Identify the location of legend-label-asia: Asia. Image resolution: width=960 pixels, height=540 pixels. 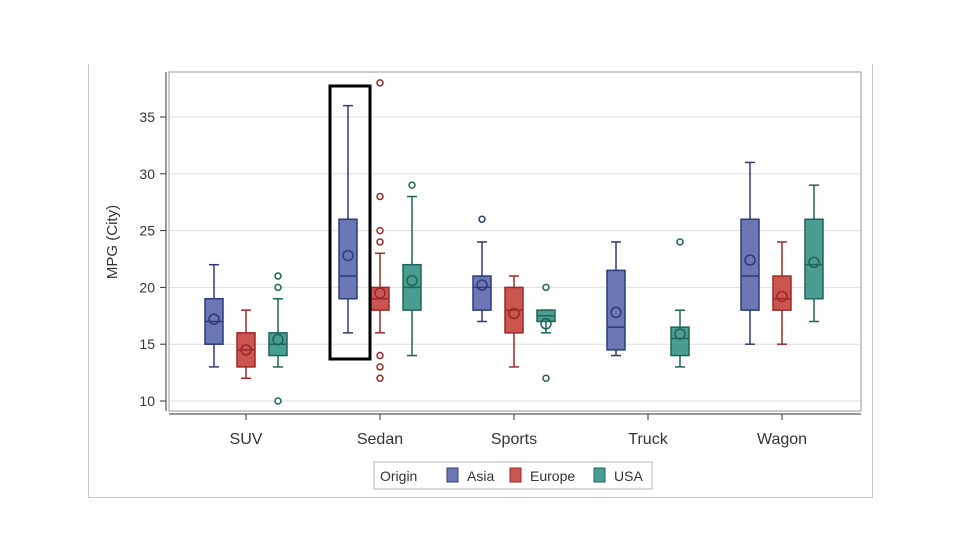
(480, 476).